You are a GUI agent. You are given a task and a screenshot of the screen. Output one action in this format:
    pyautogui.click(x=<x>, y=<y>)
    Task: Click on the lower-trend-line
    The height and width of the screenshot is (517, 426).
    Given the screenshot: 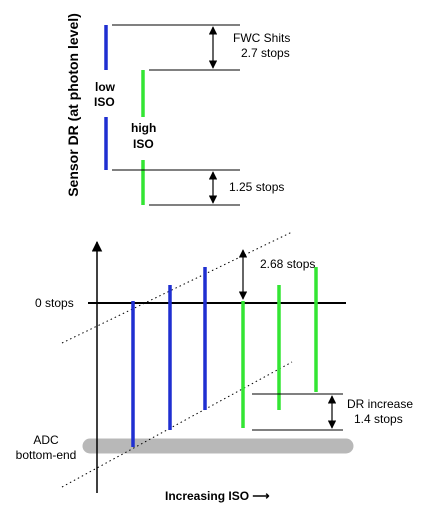 What is the action you would take?
    pyautogui.click(x=177, y=424)
    